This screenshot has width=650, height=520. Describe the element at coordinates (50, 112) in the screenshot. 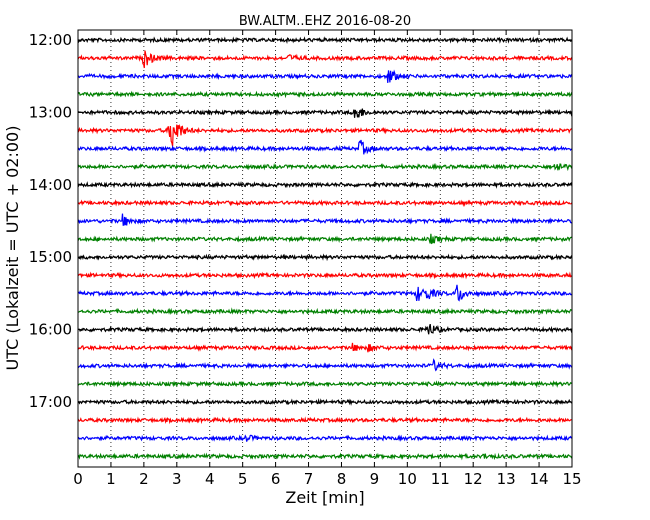

I see `y-tick-label: 13:00` at that location.